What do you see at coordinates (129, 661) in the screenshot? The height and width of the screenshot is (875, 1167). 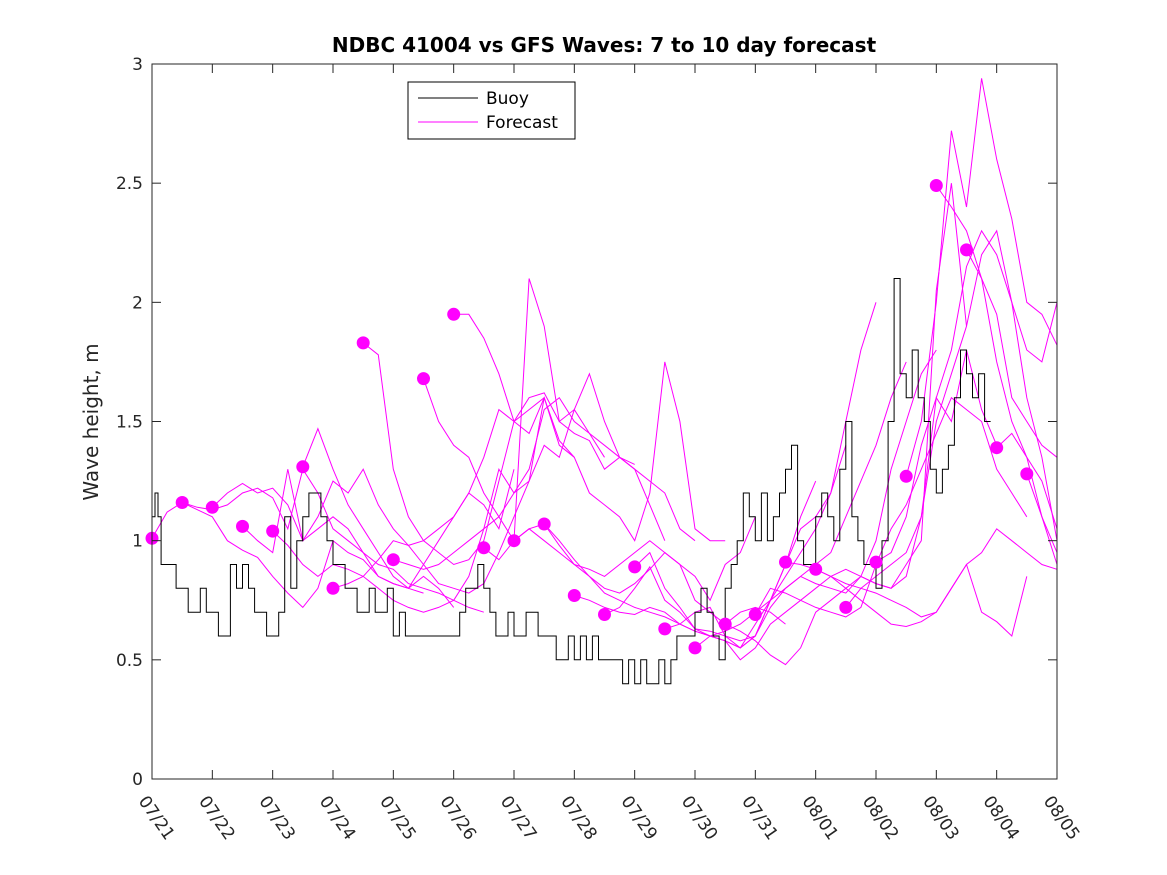 I see `y-tick-label: 0.5` at bounding box center [129, 661].